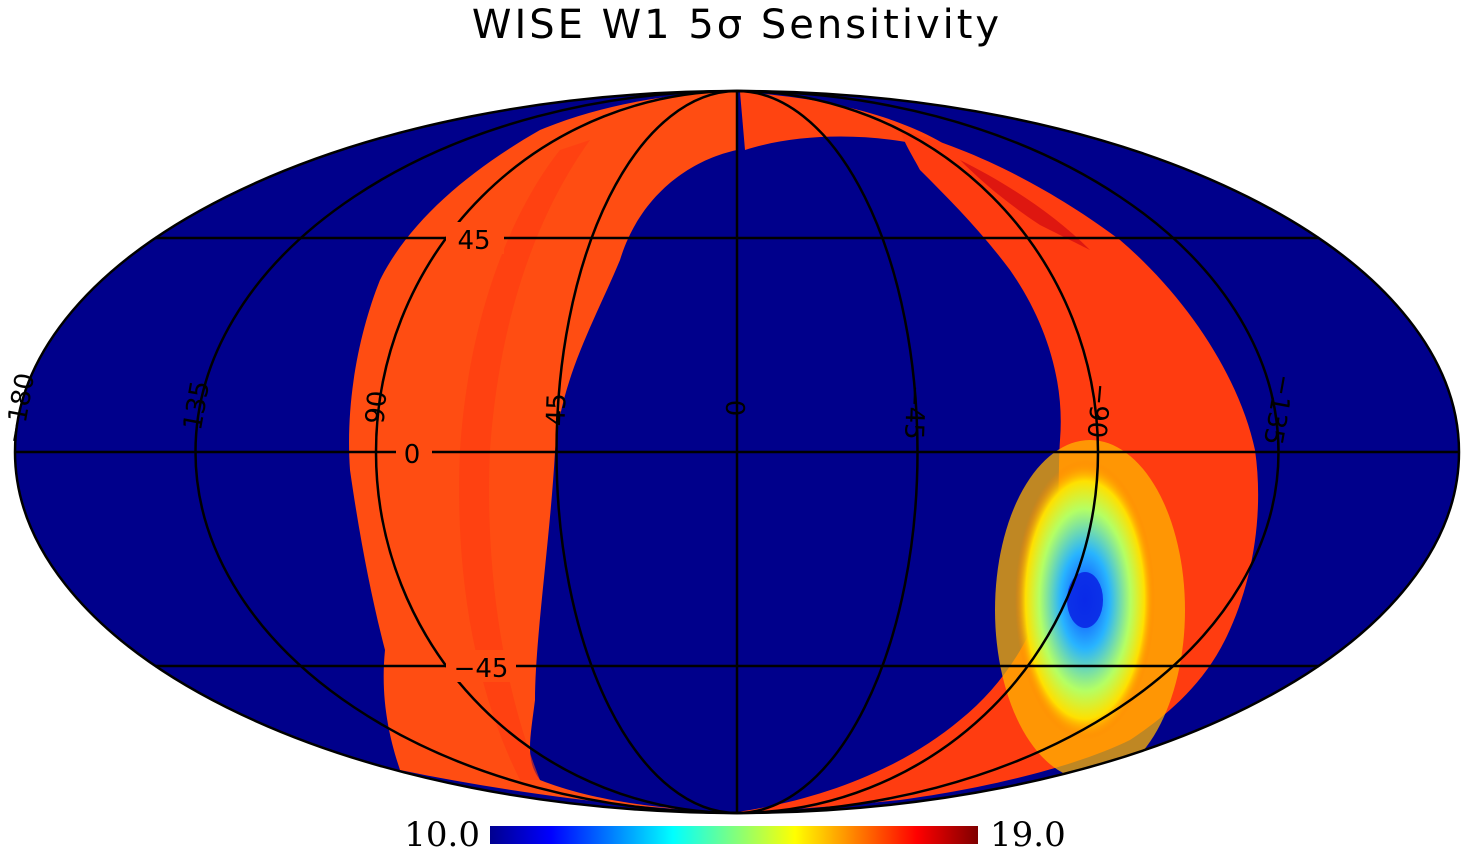 This screenshot has height=849, width=1475. Describe the element at coordinates (737, 408) in the screenshot. I see `lon-label-0: 0` at that location.